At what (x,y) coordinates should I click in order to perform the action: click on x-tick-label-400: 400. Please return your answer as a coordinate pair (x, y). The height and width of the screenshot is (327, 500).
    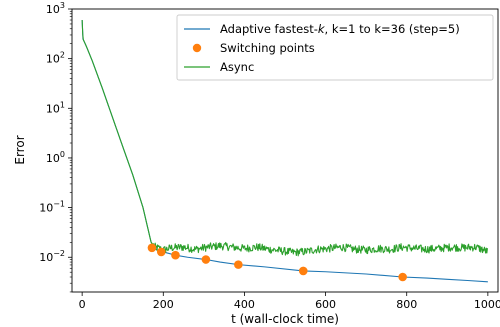
    Looking at the image, I should click on (244, 304).